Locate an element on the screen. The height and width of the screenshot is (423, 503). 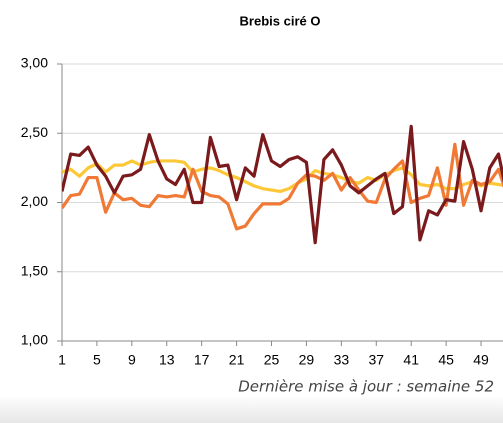
x-tick-label: 9 is located at coordinates (132, 360).